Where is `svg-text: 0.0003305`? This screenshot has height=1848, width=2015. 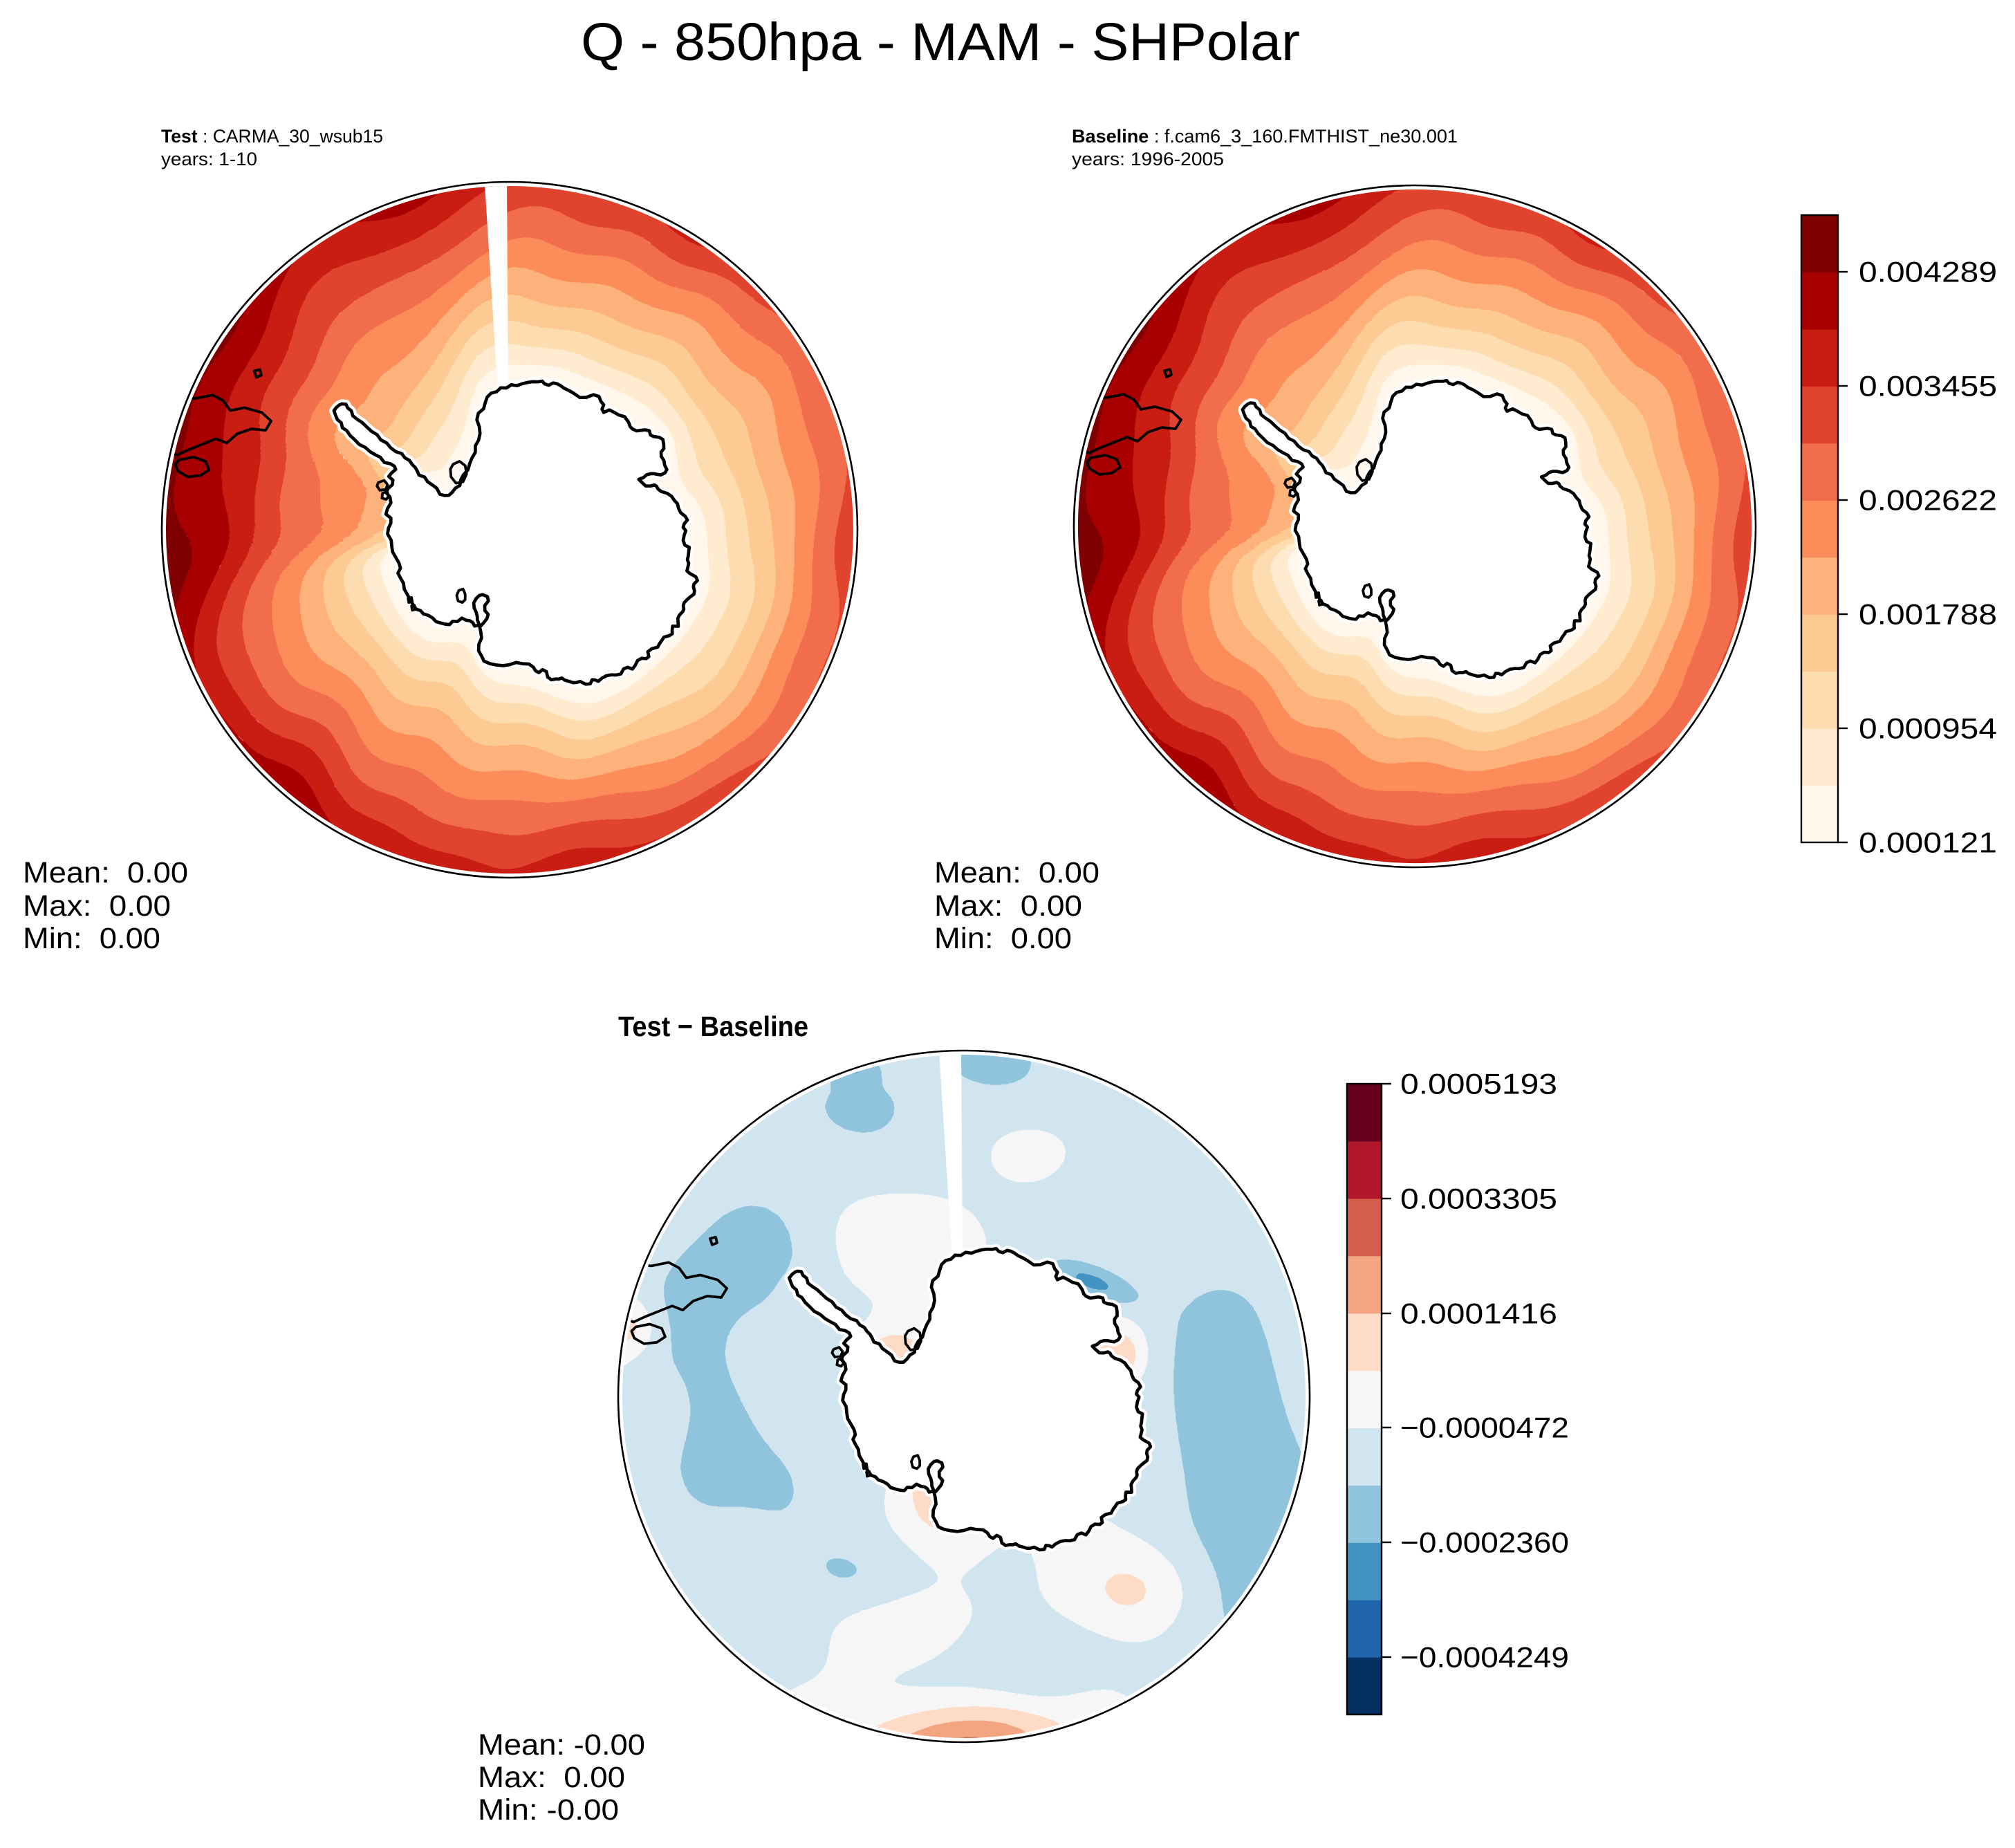 svg-text: 0.0003305 is located at coordinates (1478, 1199).